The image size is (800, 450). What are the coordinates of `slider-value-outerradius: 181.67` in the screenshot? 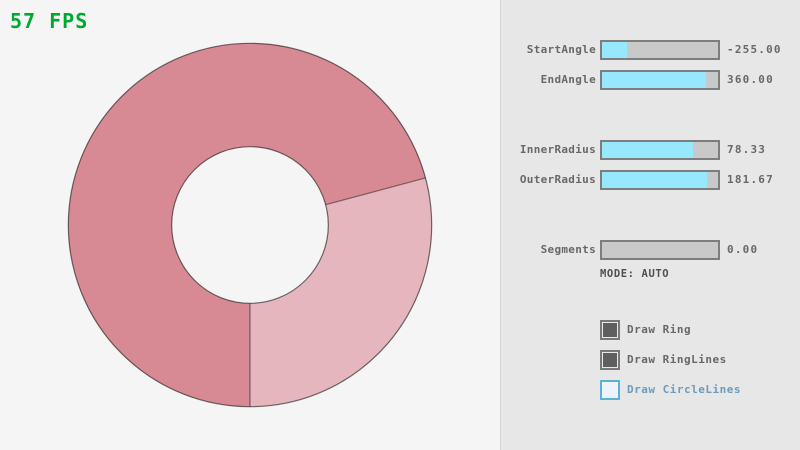 It's located at (750, 179).